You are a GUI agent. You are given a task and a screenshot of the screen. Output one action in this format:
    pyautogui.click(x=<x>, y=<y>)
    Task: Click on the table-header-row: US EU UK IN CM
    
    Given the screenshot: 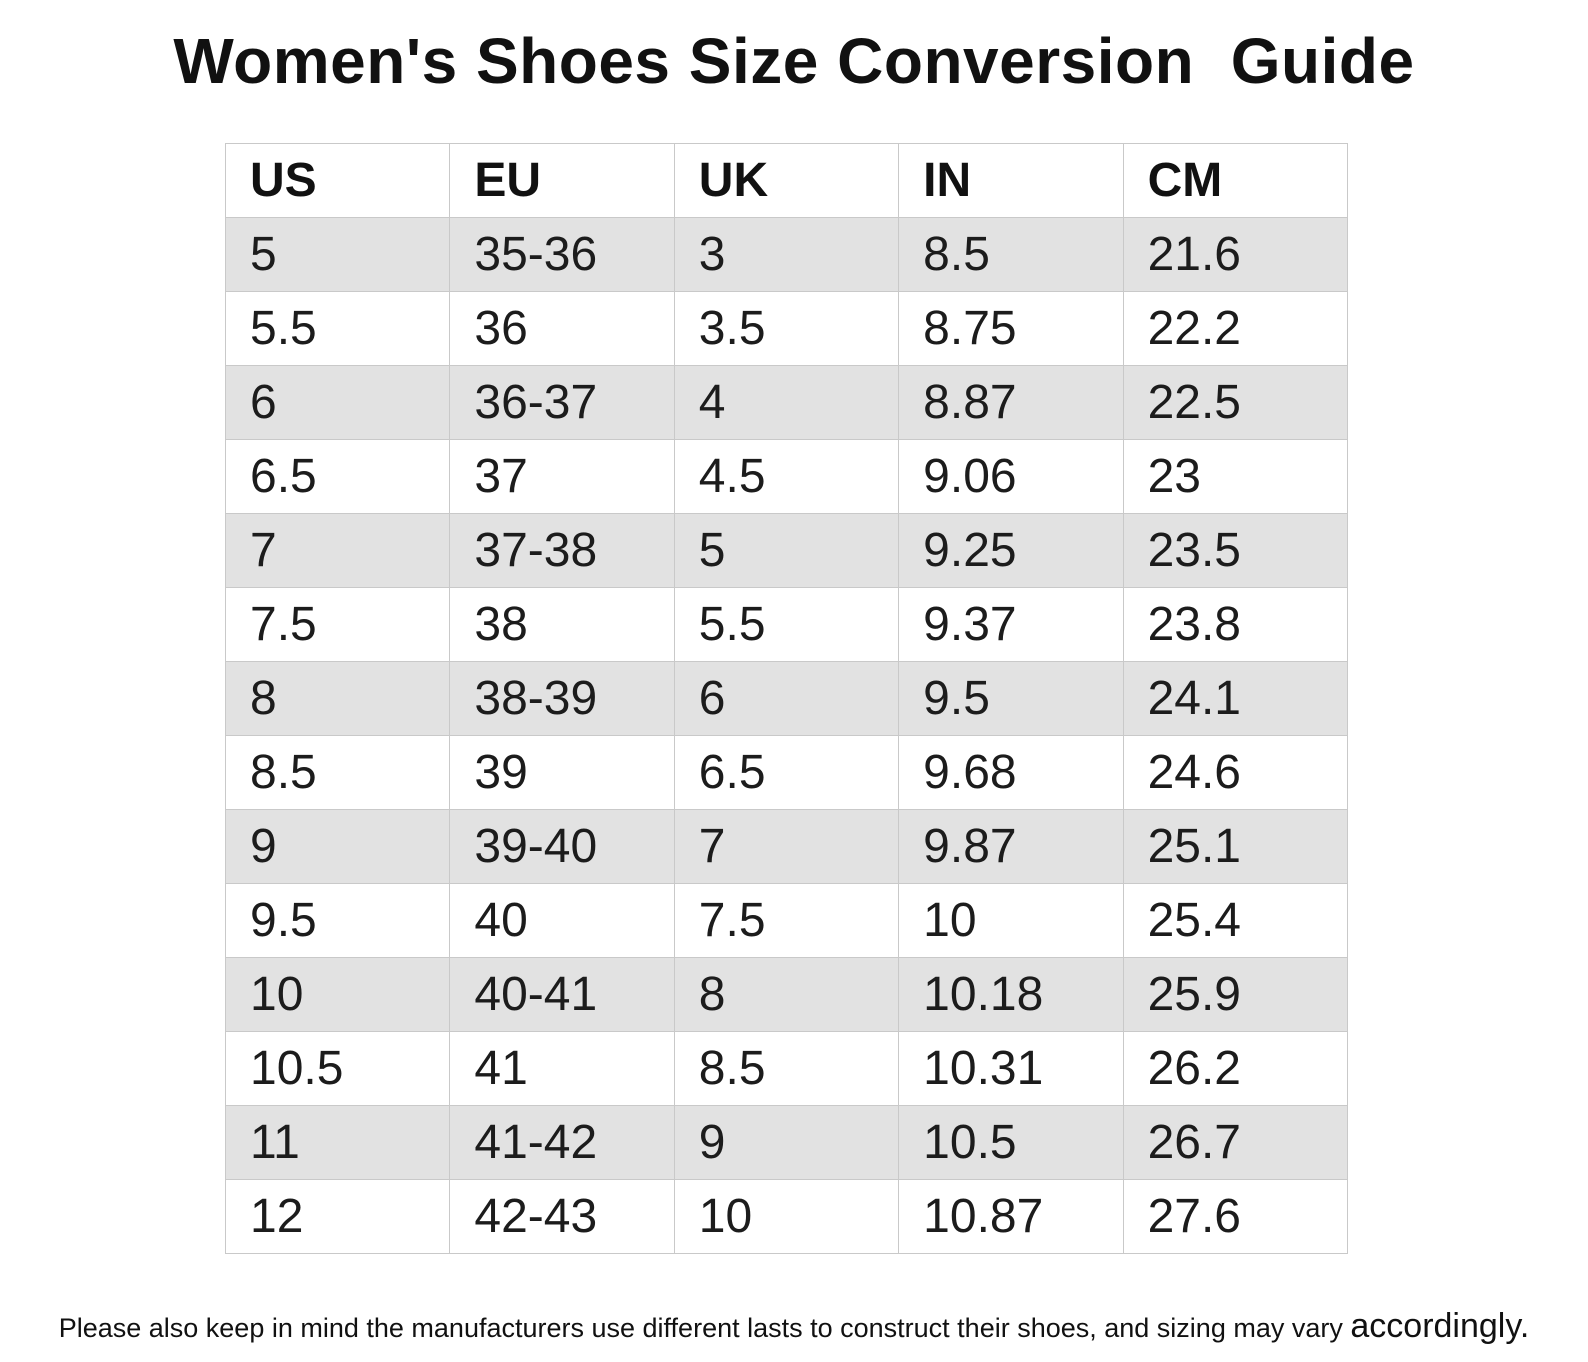 What is the action you would take?
    pyautogui.click(x=786, y=180)
    